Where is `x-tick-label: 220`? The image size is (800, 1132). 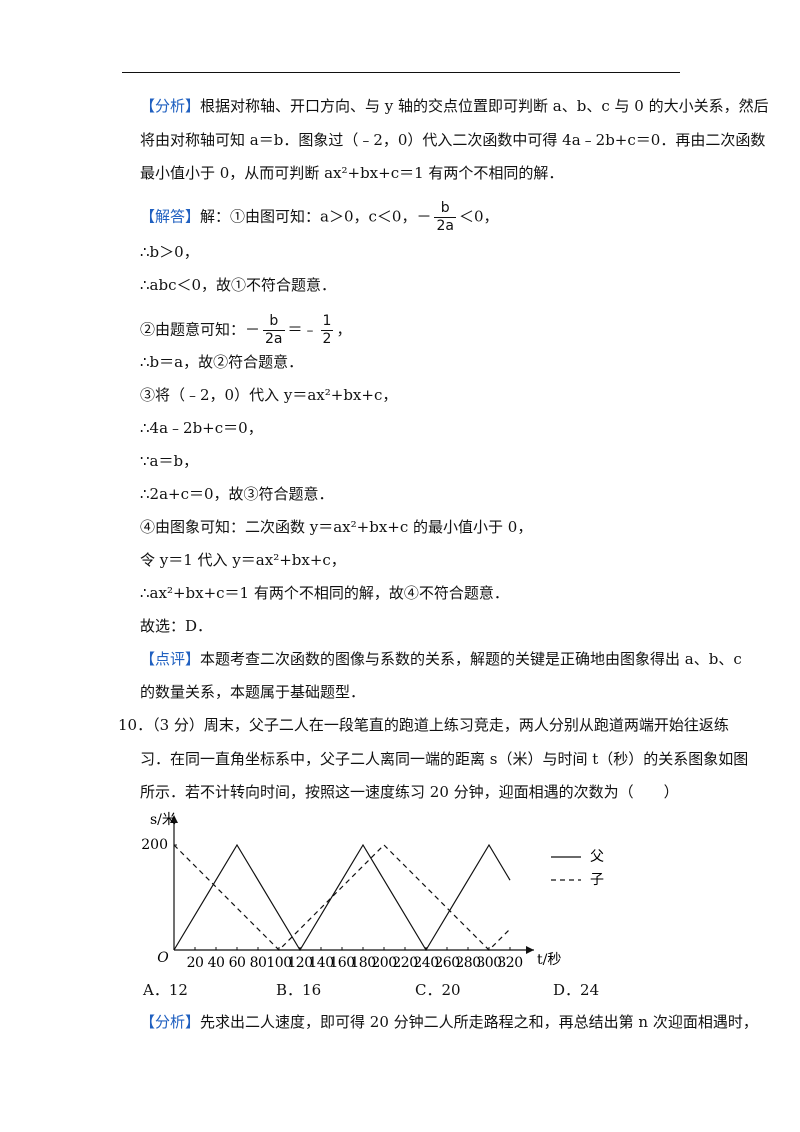 x-tick-label: 220 is located at coordinates (404, 963).